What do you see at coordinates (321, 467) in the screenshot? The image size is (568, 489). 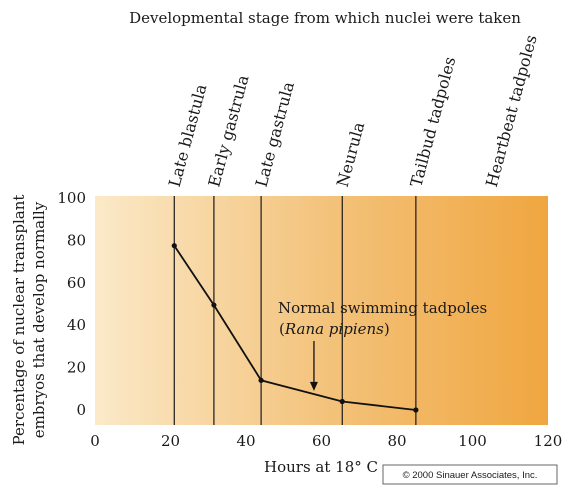 I see `x-axis-title: Hours at 18° C` at bounding box center [321, 467].